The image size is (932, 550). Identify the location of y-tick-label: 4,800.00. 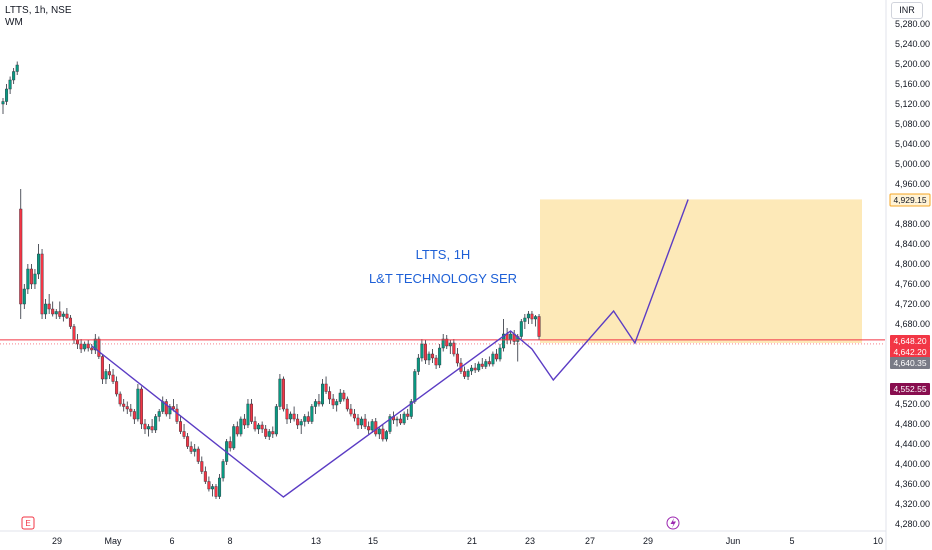
(912, 264).